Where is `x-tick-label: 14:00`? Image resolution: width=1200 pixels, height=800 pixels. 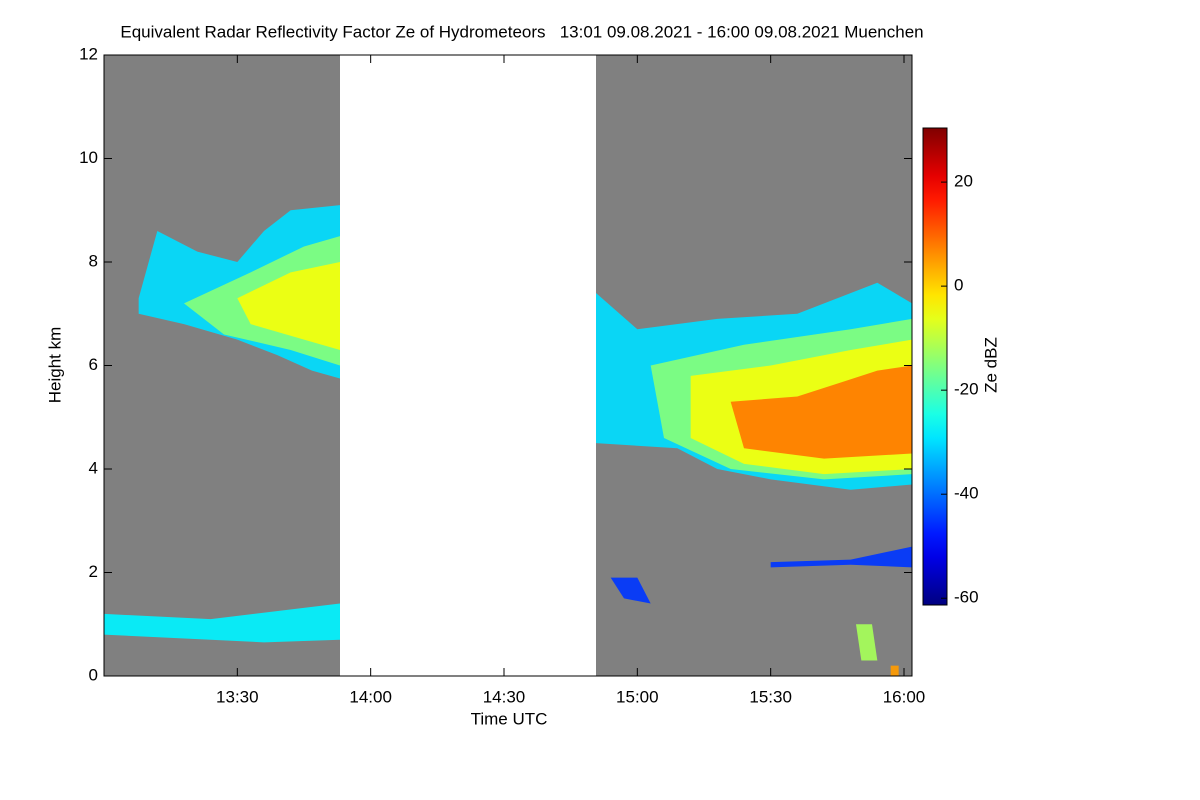 x-tick-label: 14:00 is located at coordinates (370, 696).